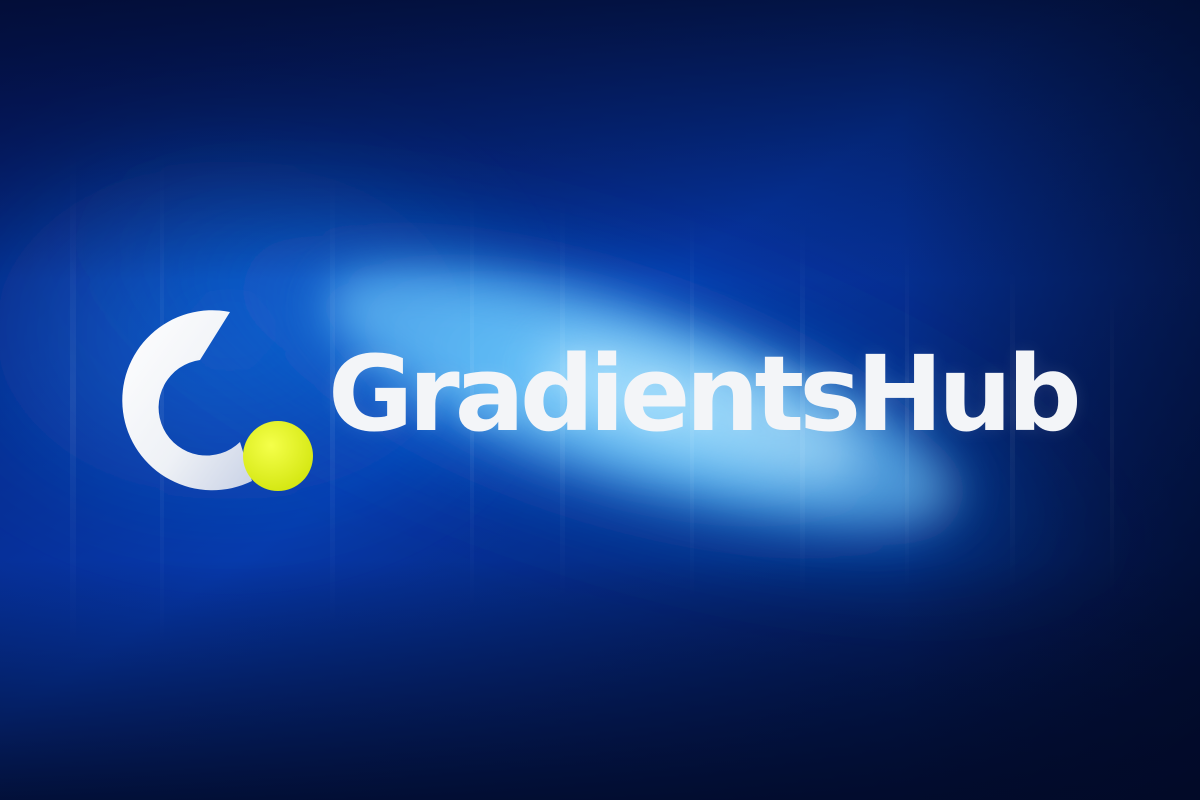 The height and width of the screenshot is (800, 1200). Describe the element at coordinates (278, 456) in the screenshot. I see `accent-dot` at that location.